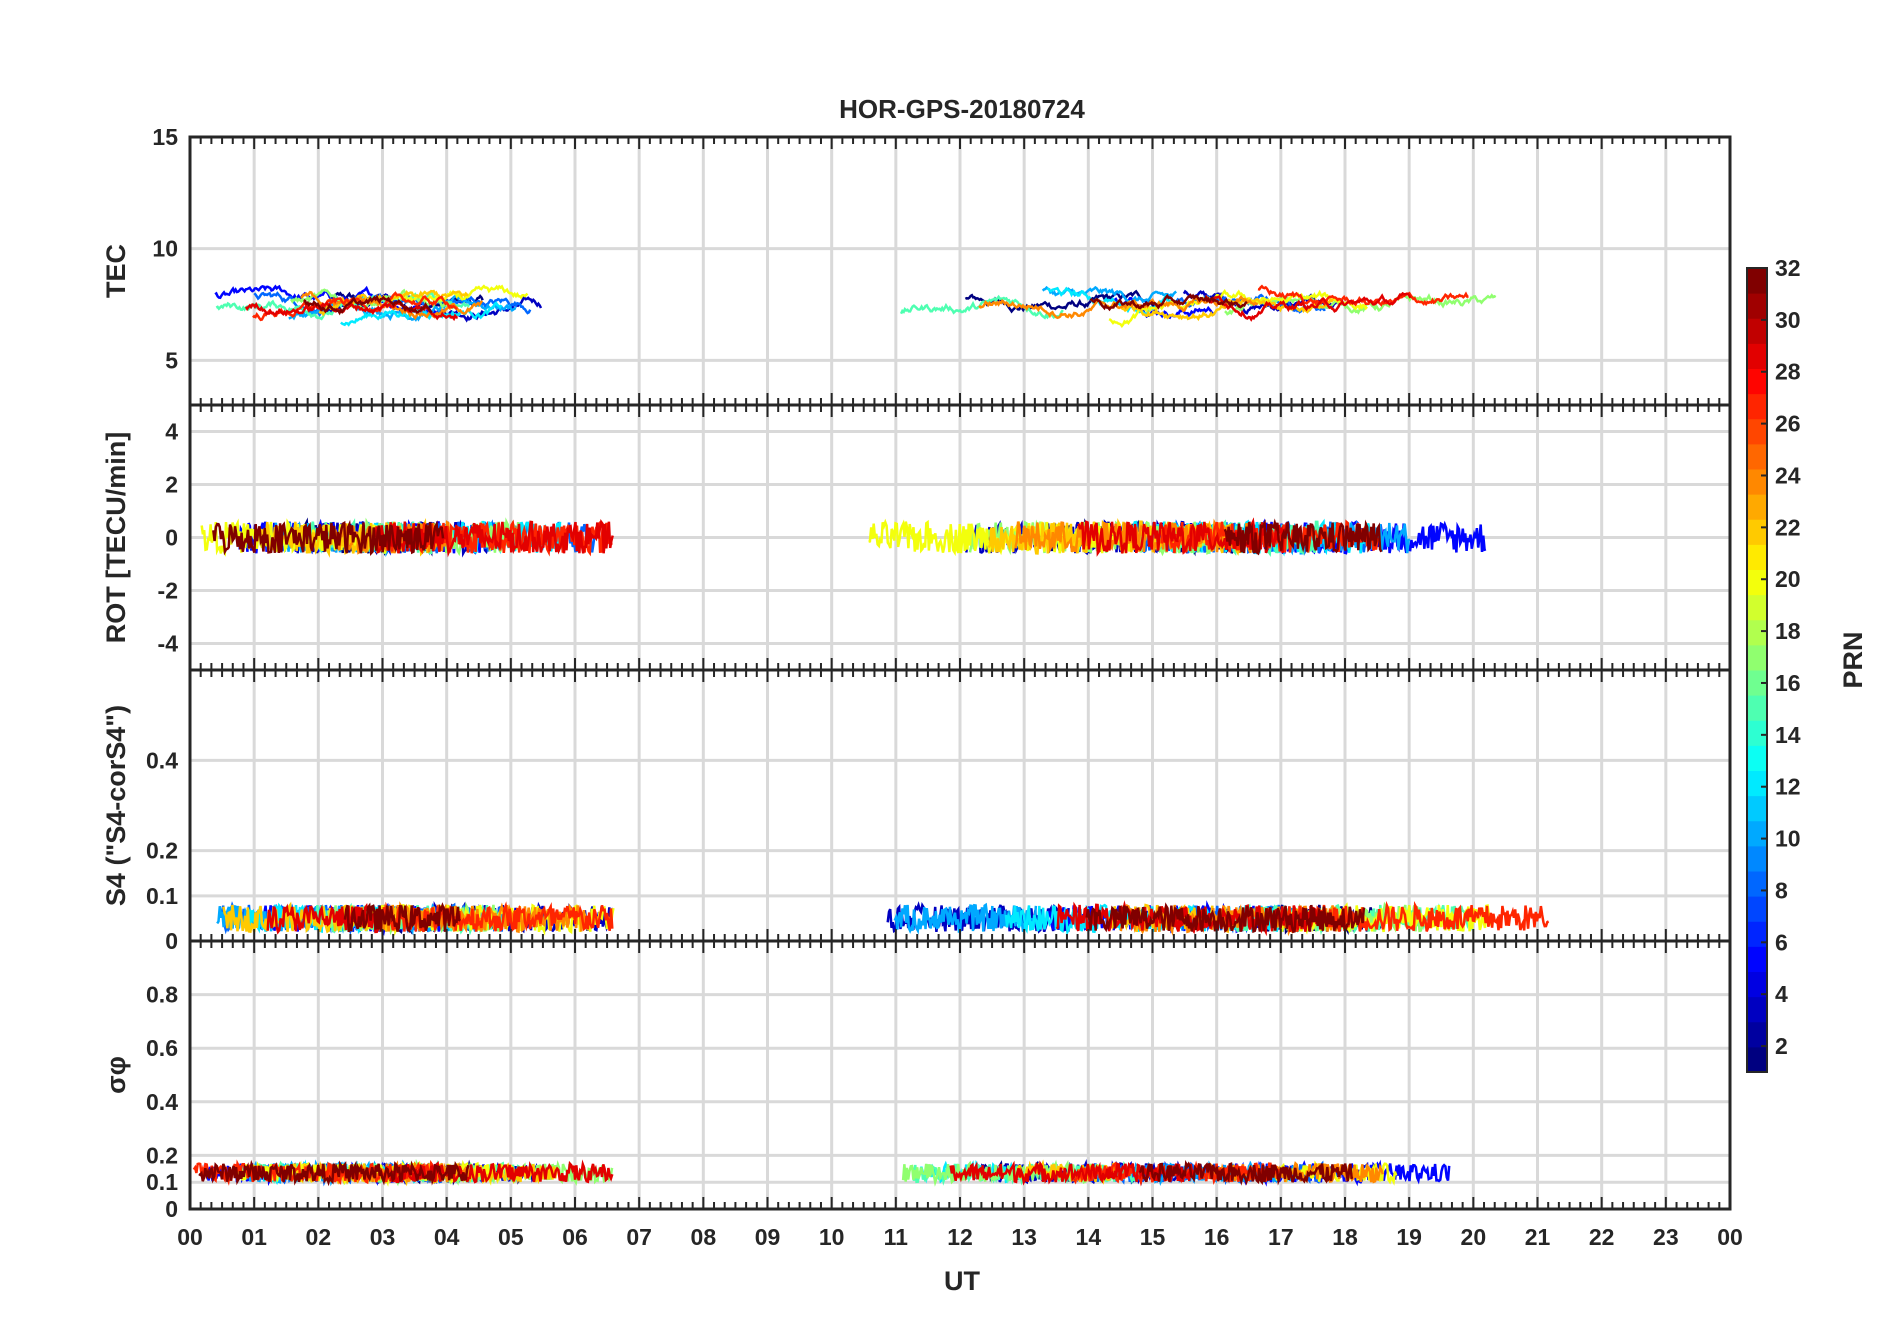  What do you see at coordinates (1666, 1237) in the screenshot?
I see `x-tick-label: 23` at bounding box center [1666, 1237].